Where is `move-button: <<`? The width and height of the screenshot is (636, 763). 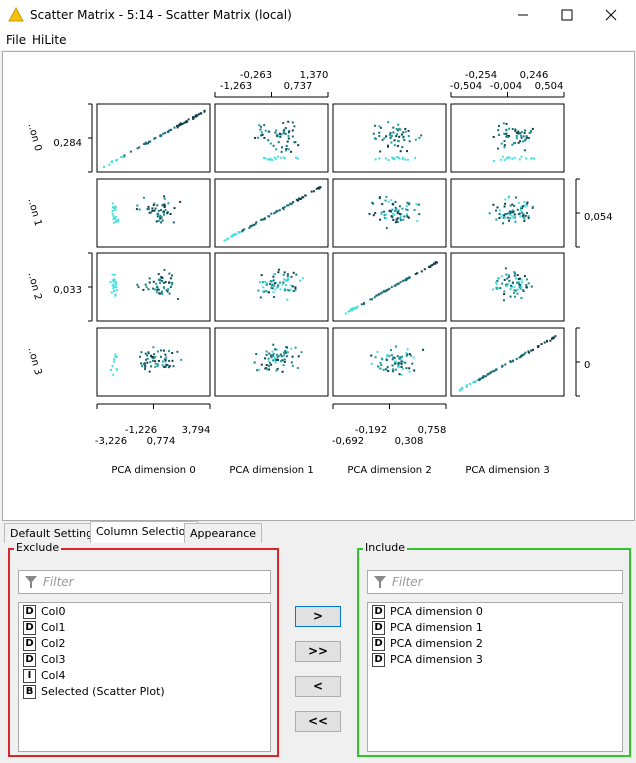
move-button: << is located at coordinates (318, 721).